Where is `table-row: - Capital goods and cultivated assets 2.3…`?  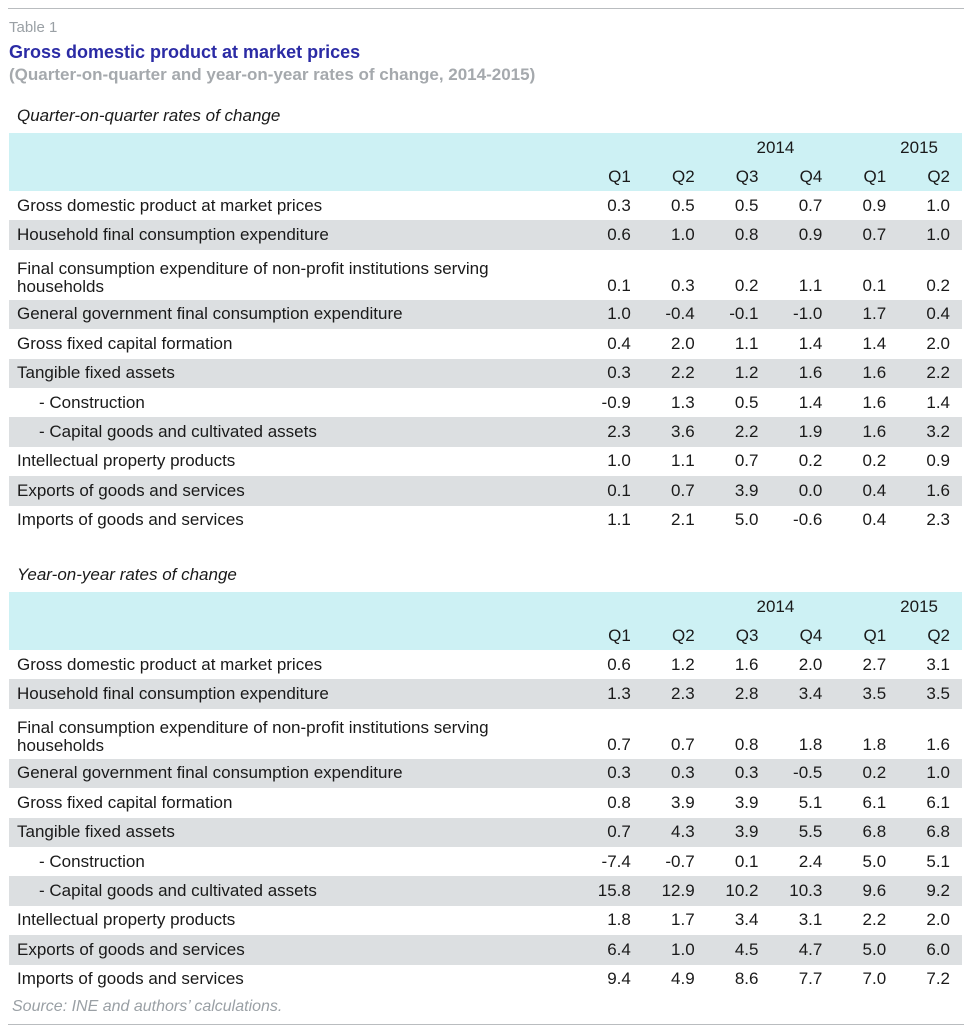
table-row: - Capital goods and cultivated assets 2.3… is located at coordinates (485, 432).